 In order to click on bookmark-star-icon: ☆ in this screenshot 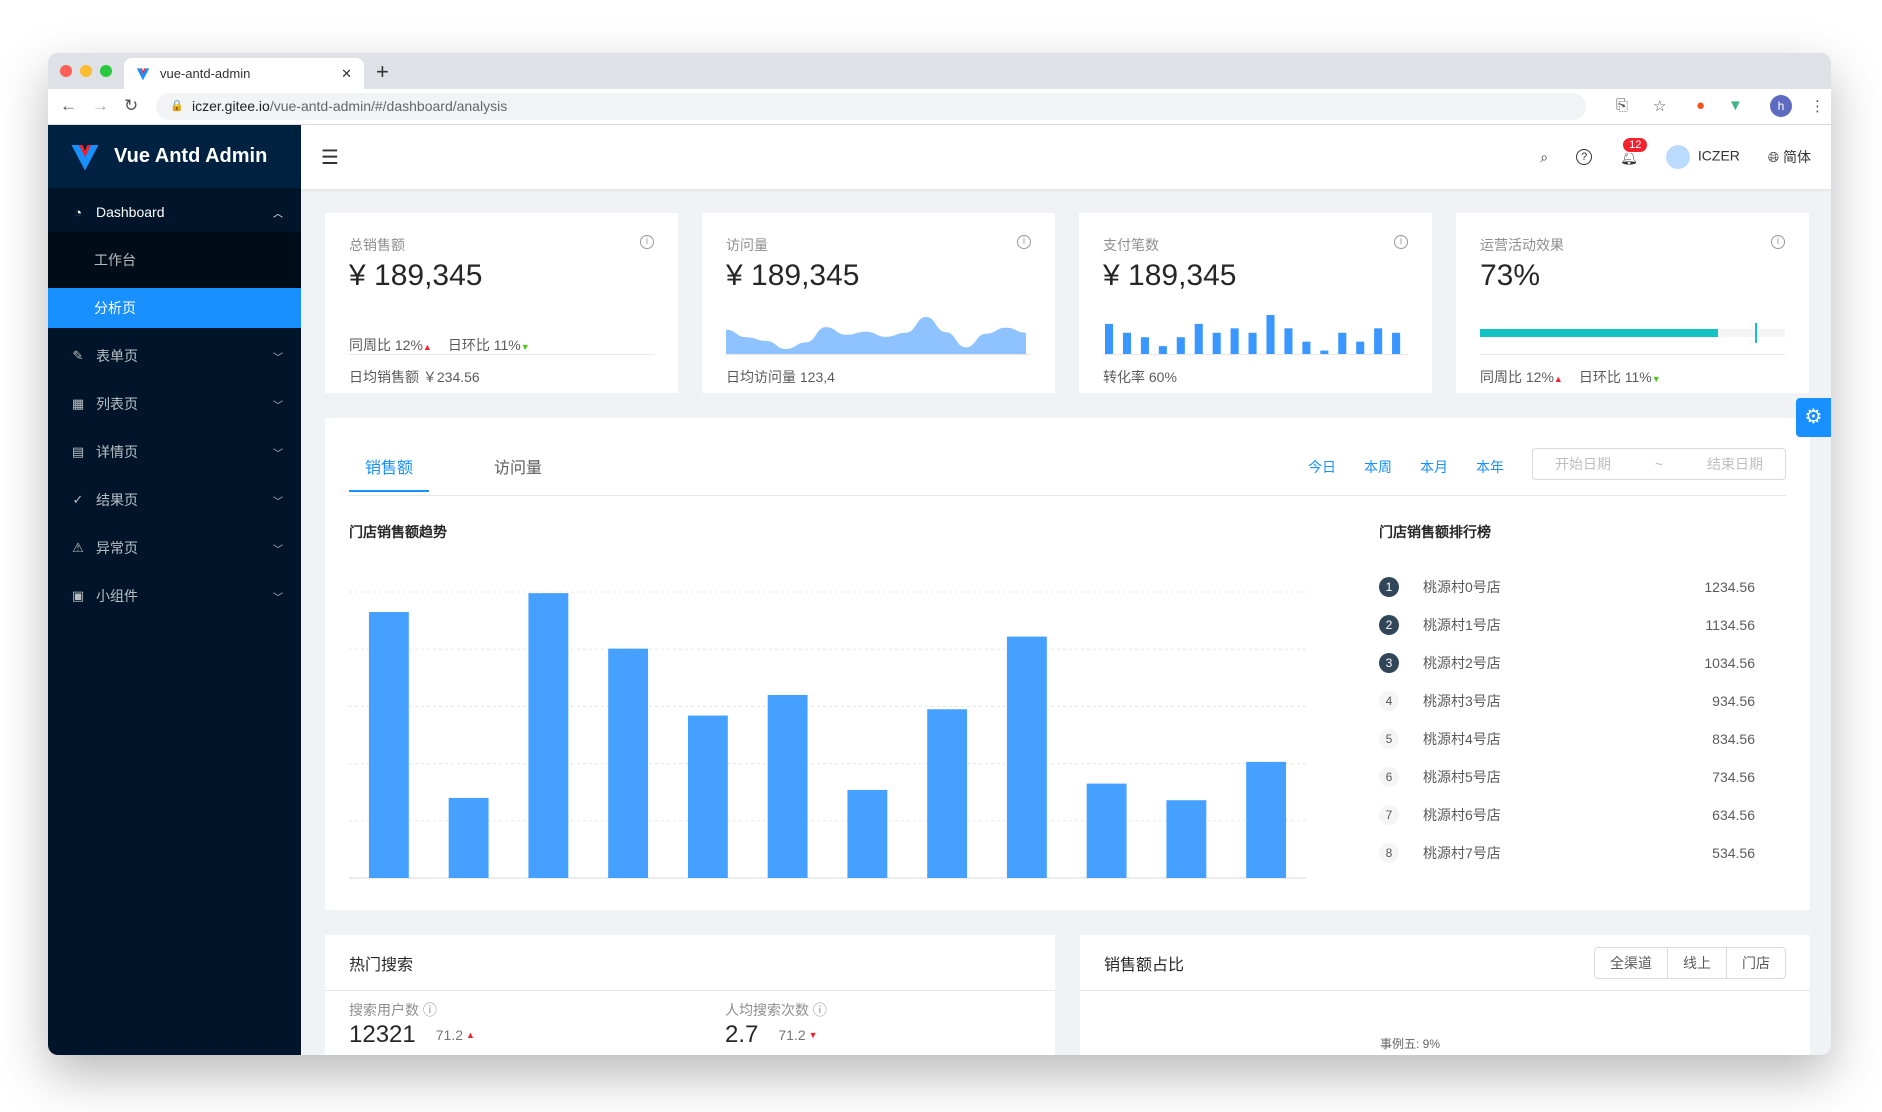, I will do `click(1660, 106)`.